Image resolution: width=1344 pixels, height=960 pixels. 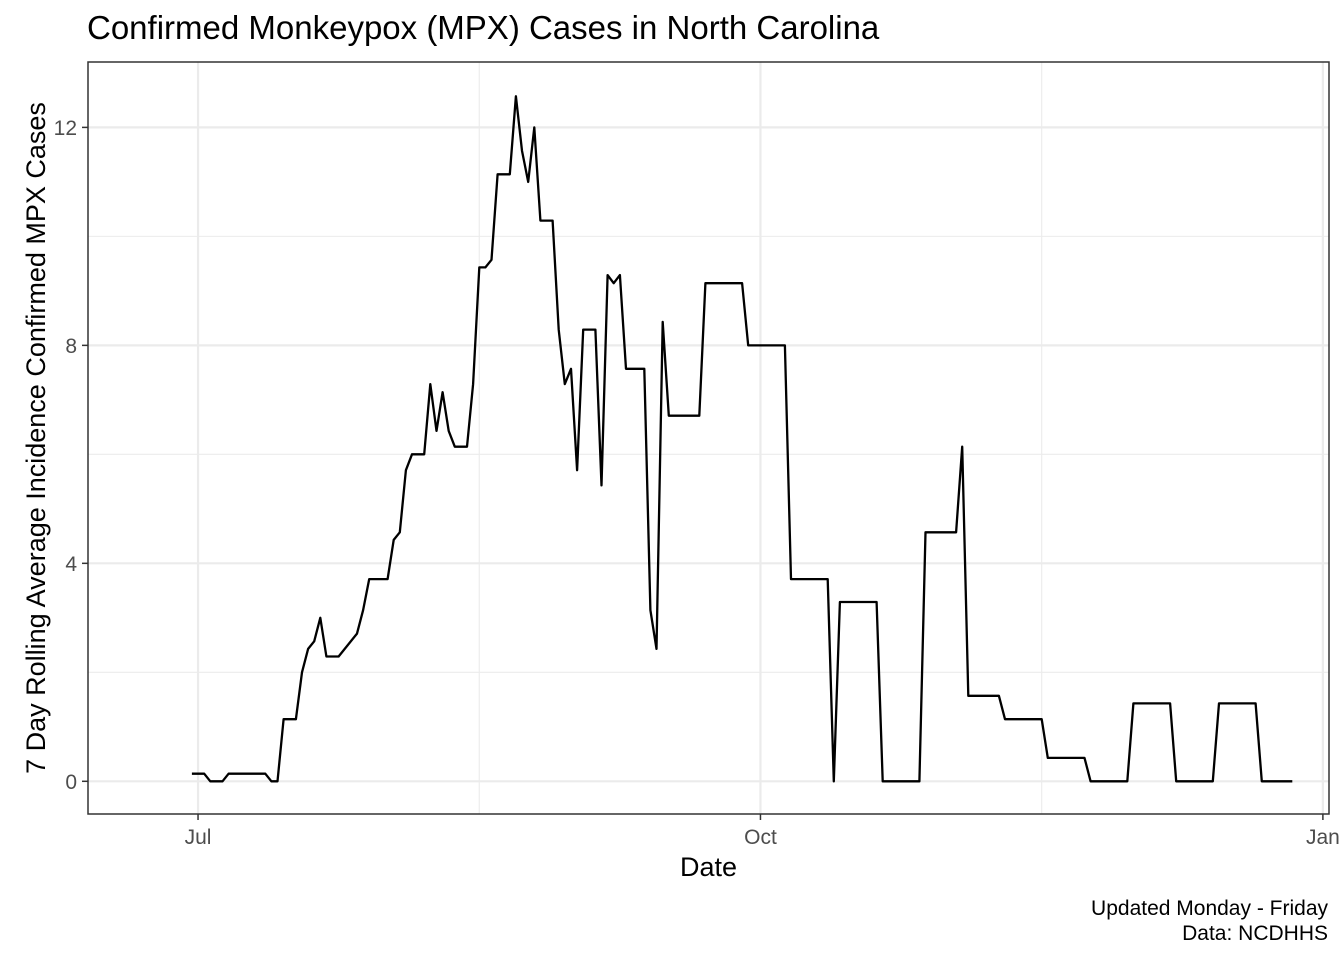 I want to click on caption-data-source: Data: NCDHHS, so click(x=1255, y=933).